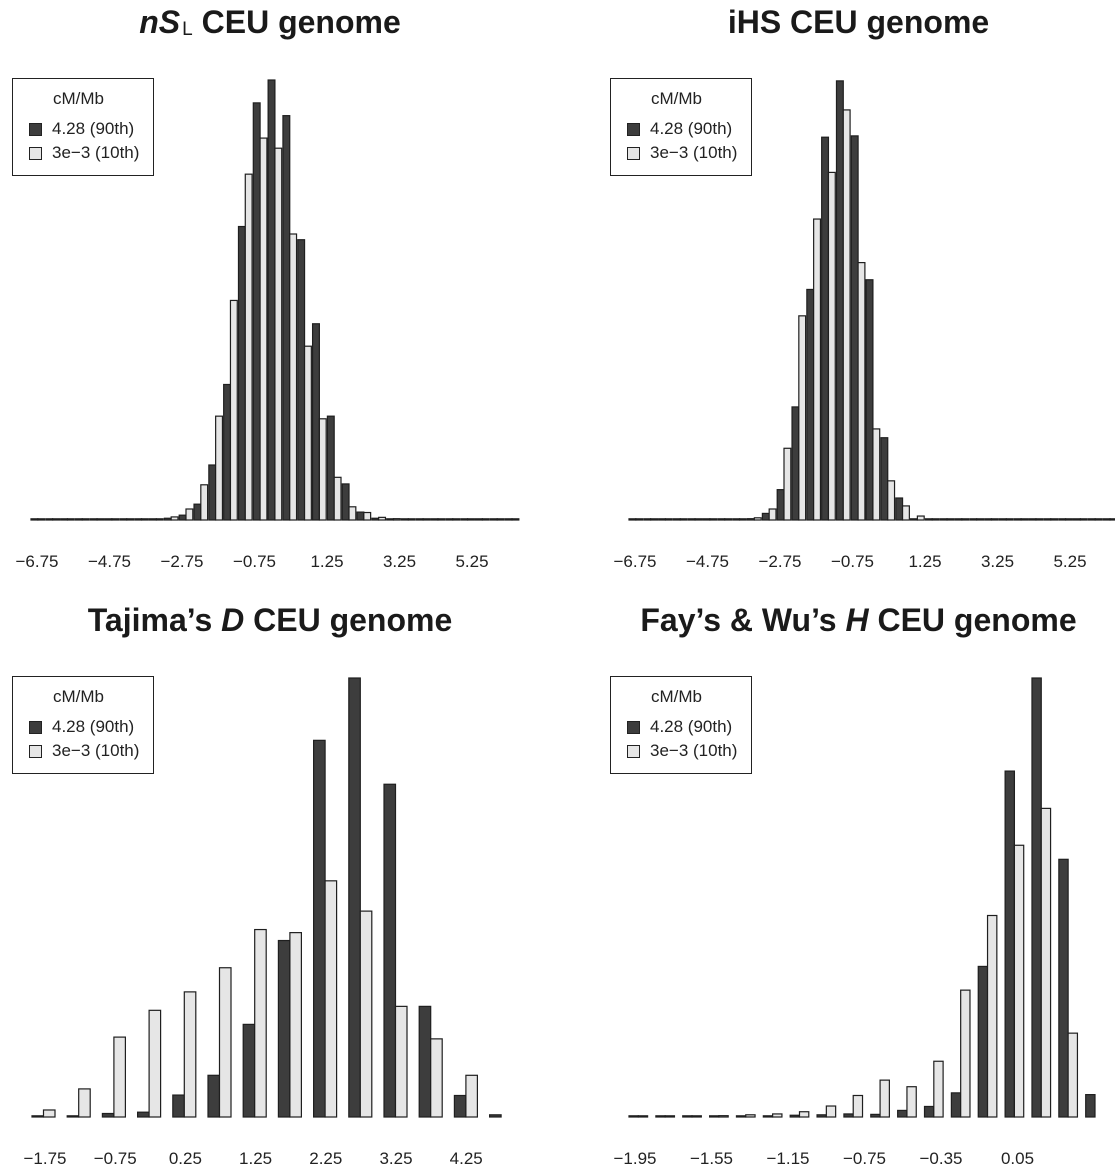 The image size is (1115, 1174). Describe the element at coordinates (115, 1158) in the screenshot. I see `x-tick-label: −0.75` at that location.